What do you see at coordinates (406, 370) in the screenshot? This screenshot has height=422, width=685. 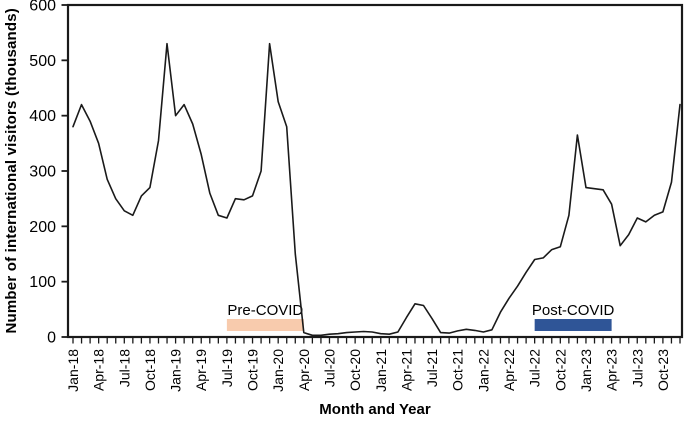 I see `x-tick-label: Apr-21` at bounding box center [406, 370].